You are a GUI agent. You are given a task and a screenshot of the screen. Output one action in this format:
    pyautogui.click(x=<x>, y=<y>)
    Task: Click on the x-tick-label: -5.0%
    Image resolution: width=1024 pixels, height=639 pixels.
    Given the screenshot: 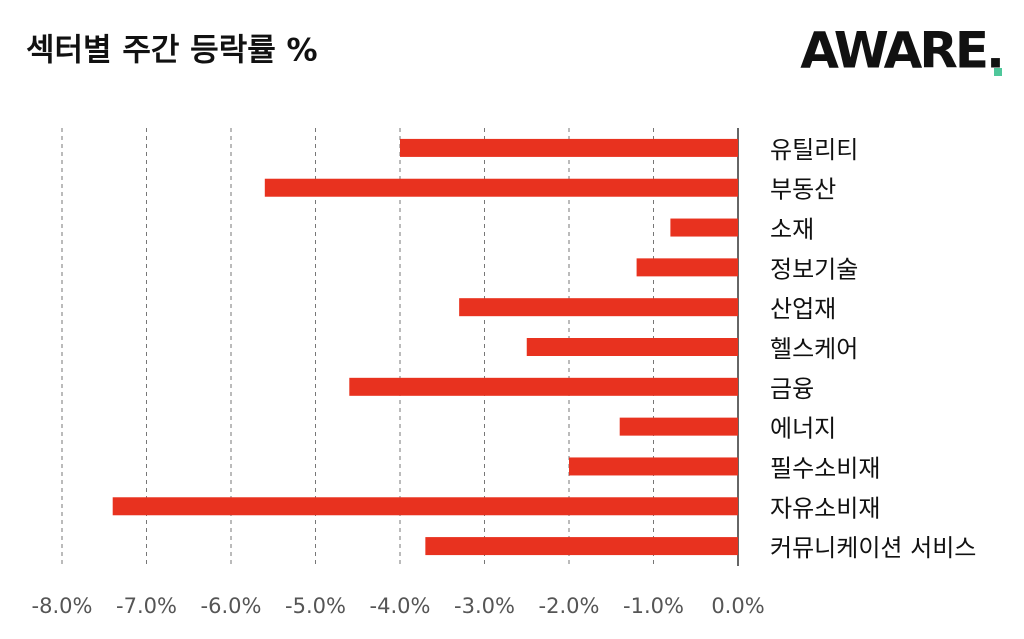 What is the action you would take?
    pyautogui.click(x=315, y=606)
    